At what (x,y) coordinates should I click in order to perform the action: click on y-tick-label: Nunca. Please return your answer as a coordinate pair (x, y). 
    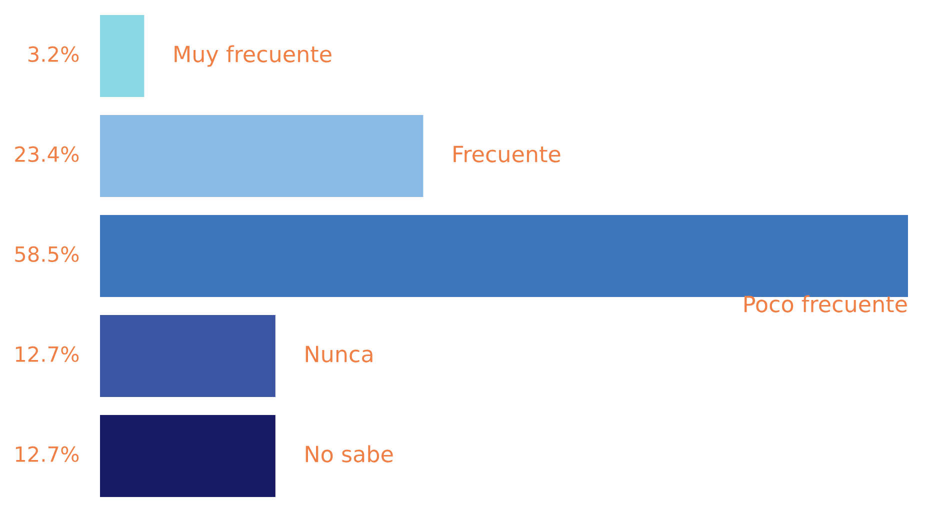
    Looking at the image, I should click on (339, 354).